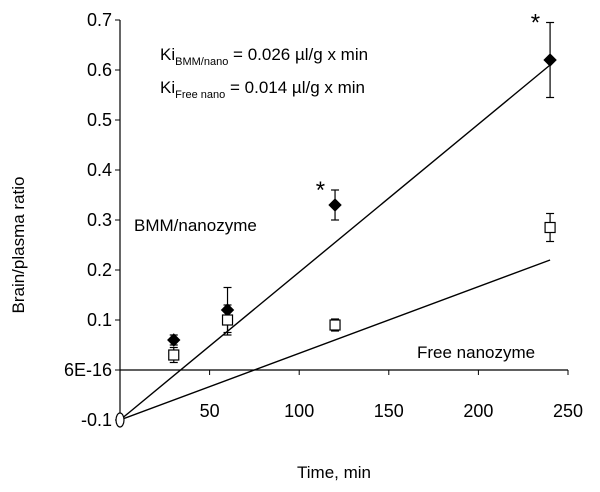 This screenshot has height=492, width=600. What do you see at coordinates (99, 270) in the screenshot?
I see `y-tick-label: 0.2` at bounding box center [99, 270].